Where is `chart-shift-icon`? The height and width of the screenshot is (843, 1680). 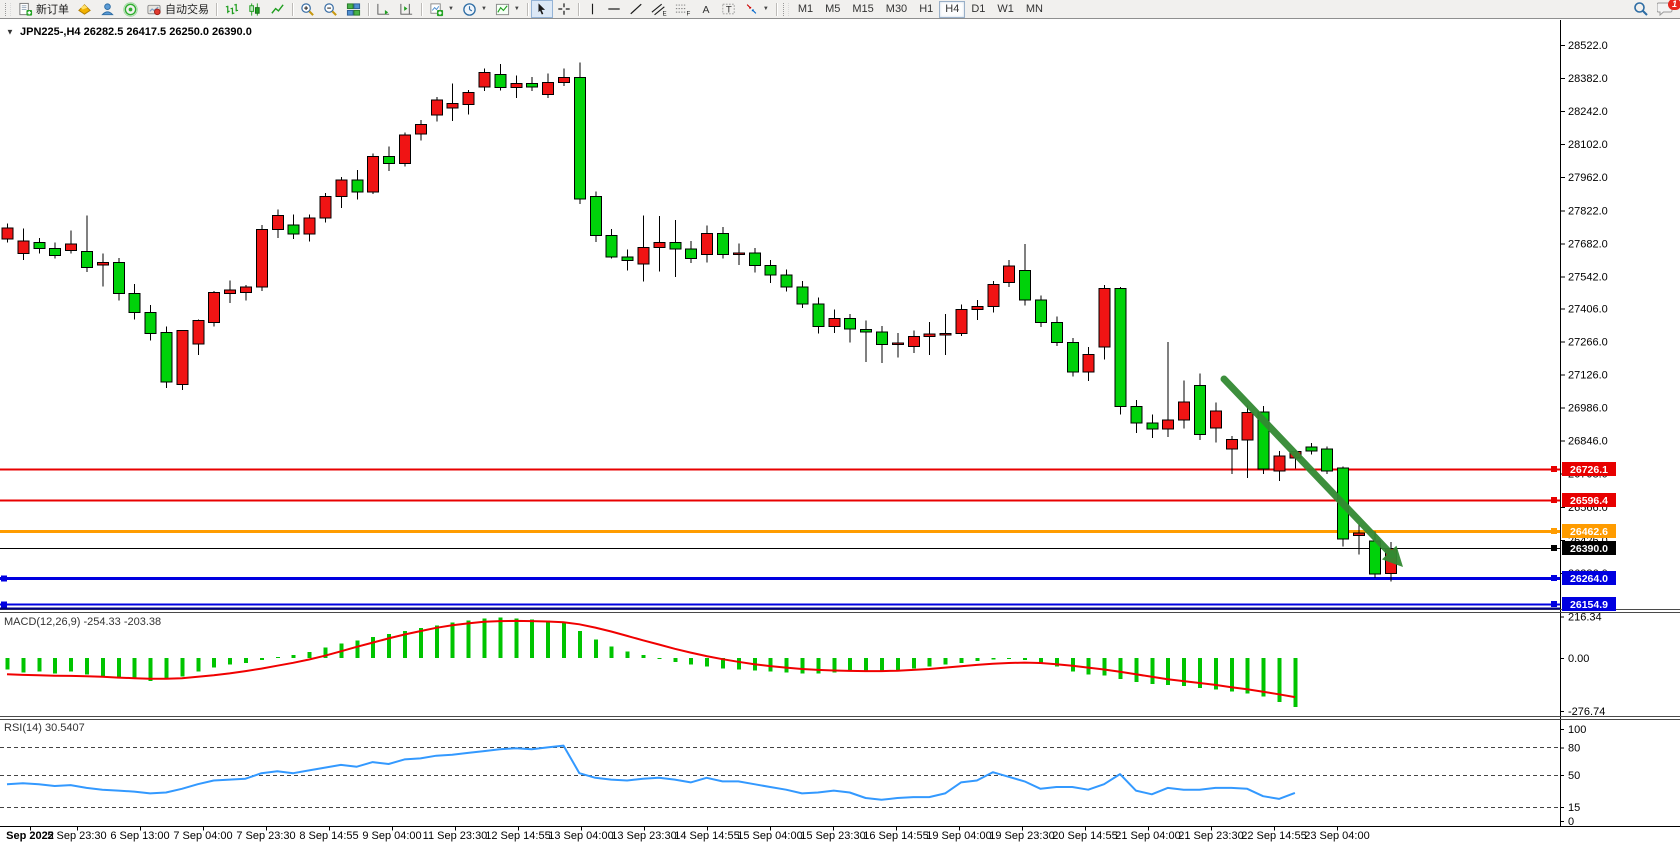 chart-shift-icon is located at coordinates (406, 9).